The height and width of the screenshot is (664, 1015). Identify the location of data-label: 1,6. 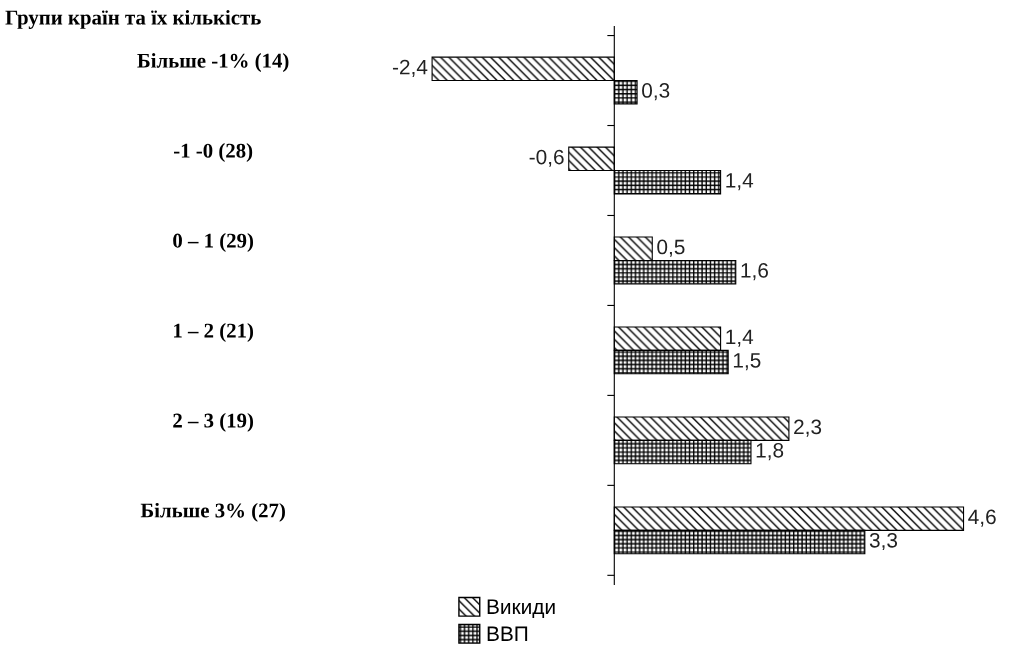
(754, 271).